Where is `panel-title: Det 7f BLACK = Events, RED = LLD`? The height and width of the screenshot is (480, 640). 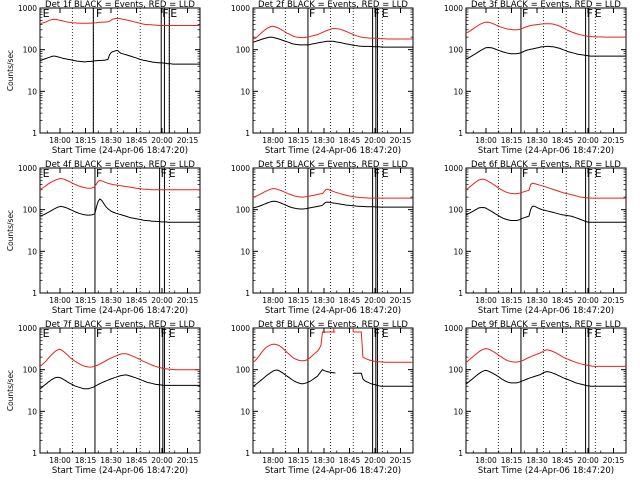
panel-title: Det 7f BLACK = Events, RED = LLD is located at coordinates (120, 325).